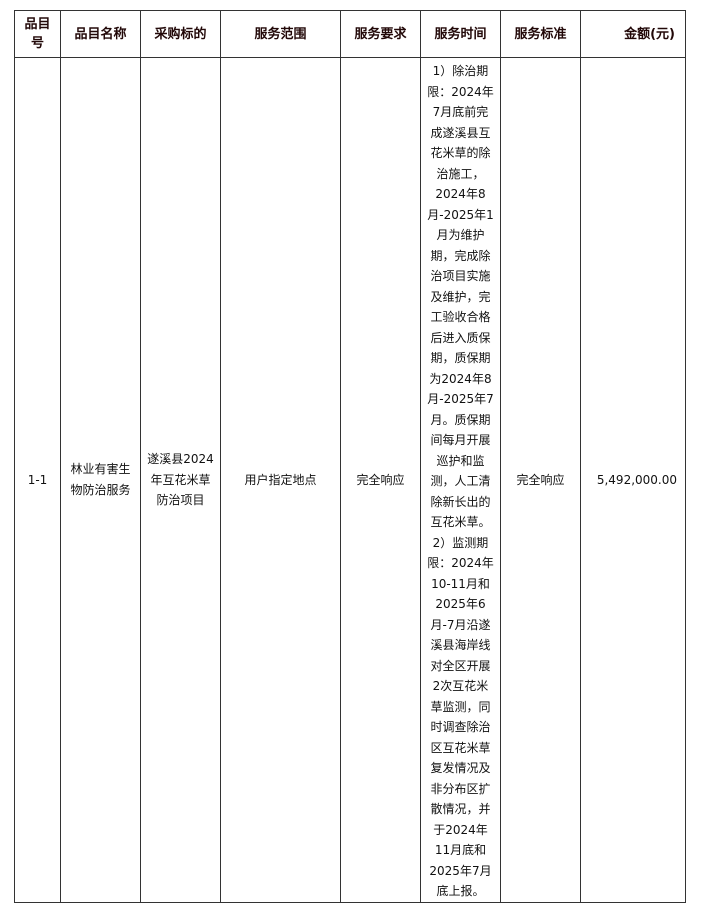 The width and height of the screenshot is (704, 903). I want to click on header-standard: 服务标准, so click(540, 34).